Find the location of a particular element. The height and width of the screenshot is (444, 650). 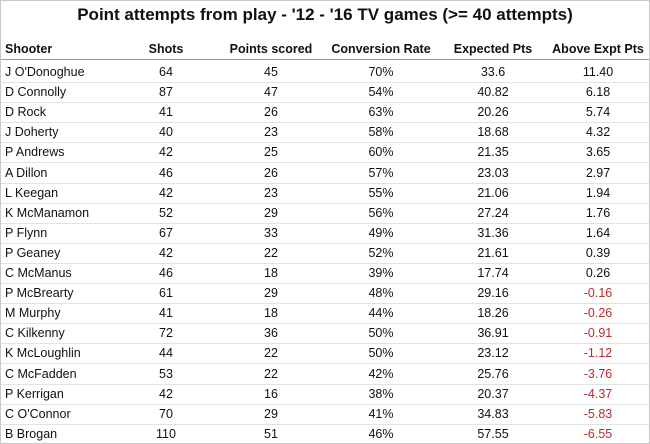

table-cell: 64 is located at coordinates (166, 72).